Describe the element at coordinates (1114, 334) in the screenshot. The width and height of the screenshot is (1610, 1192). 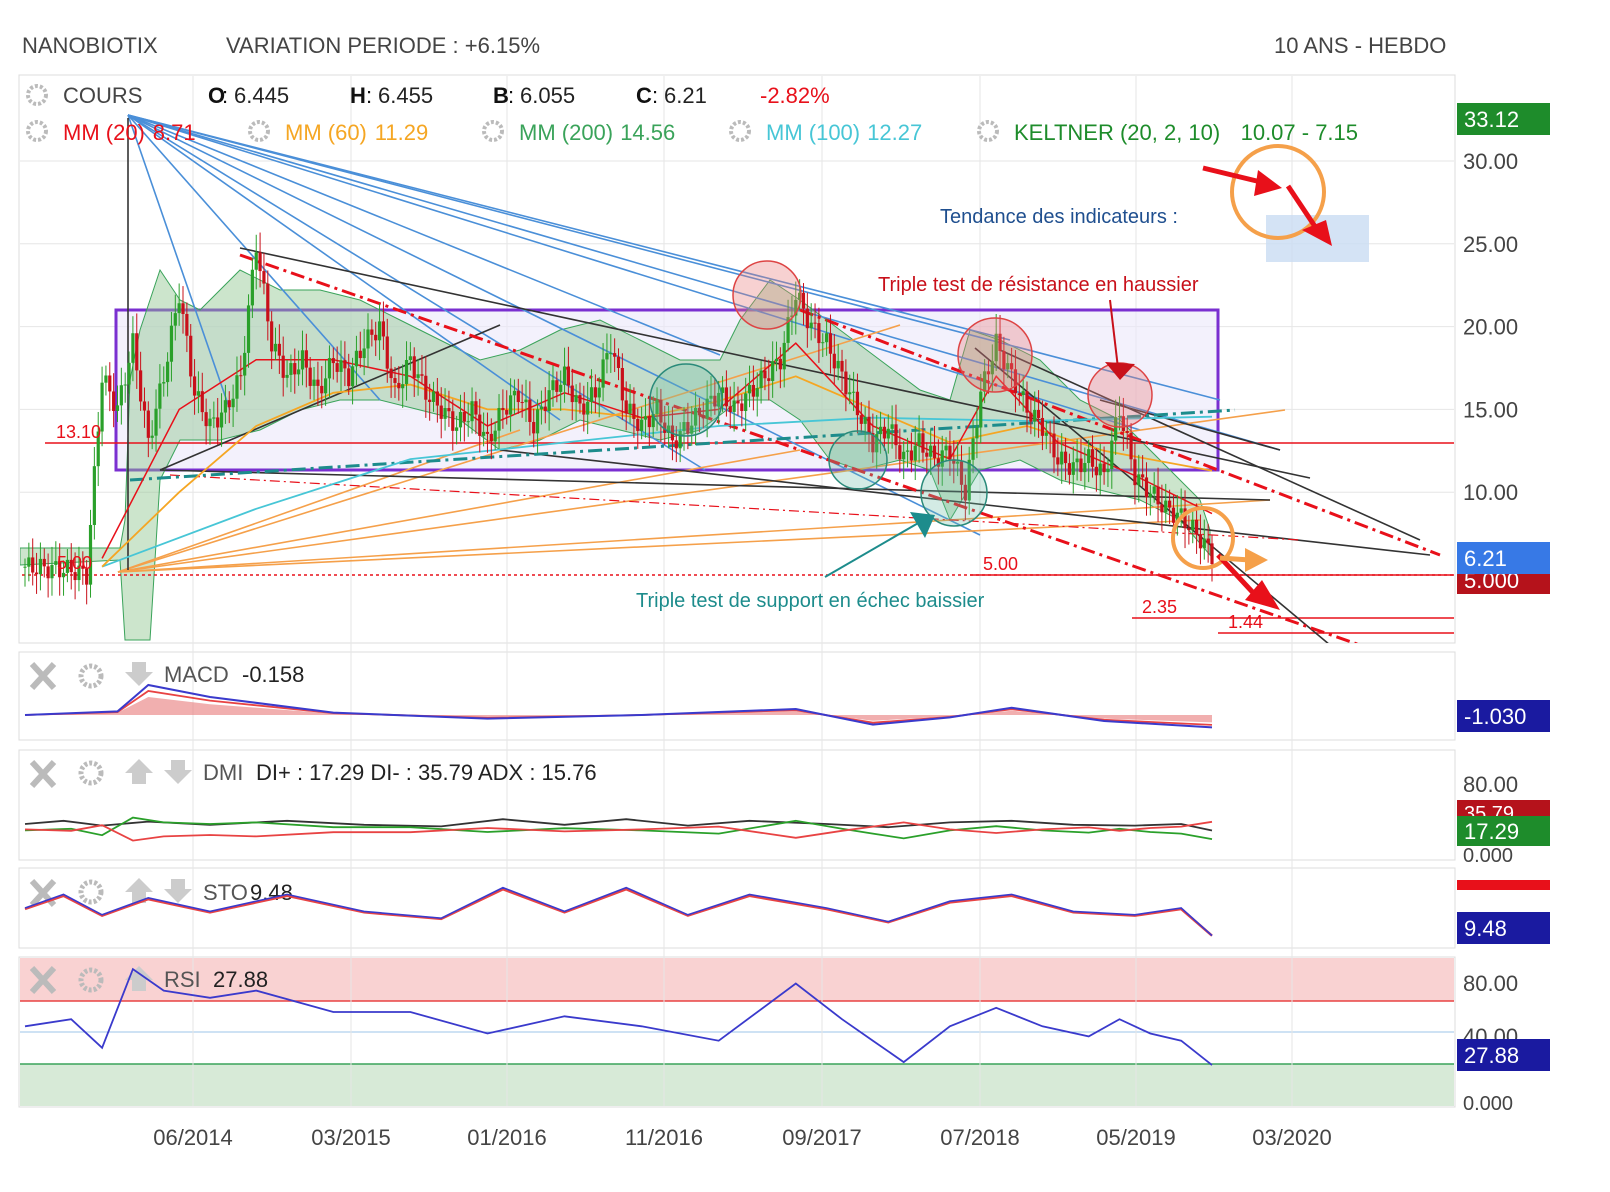
I see `resistance-arrow-line` at that location.